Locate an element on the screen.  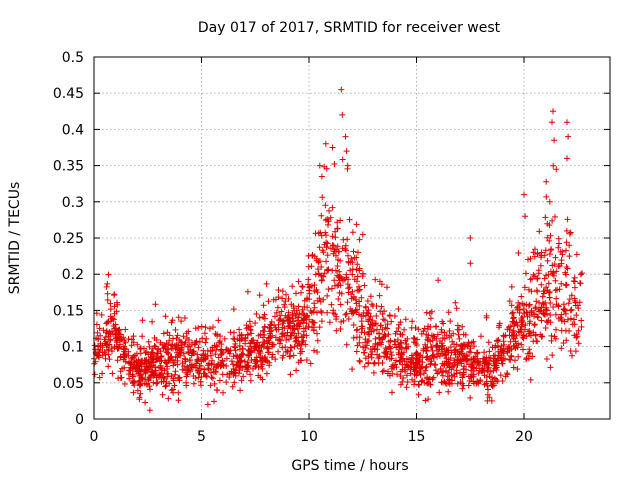
y-tick-label: 0.45 is located at coordinates (68, 94).